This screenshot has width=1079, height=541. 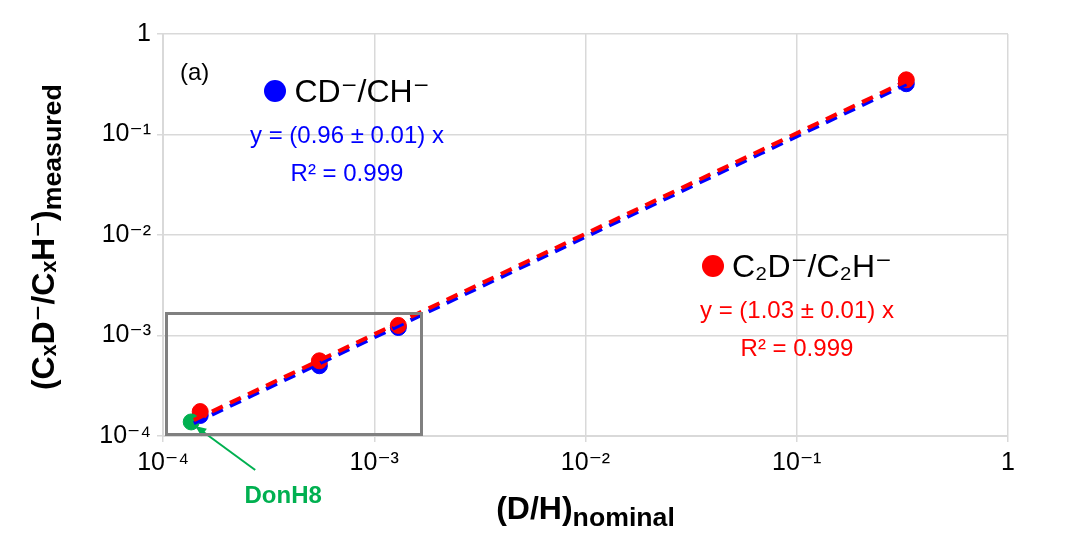 I want to click on y-tick-label: 1, so click(x=144, y=31).